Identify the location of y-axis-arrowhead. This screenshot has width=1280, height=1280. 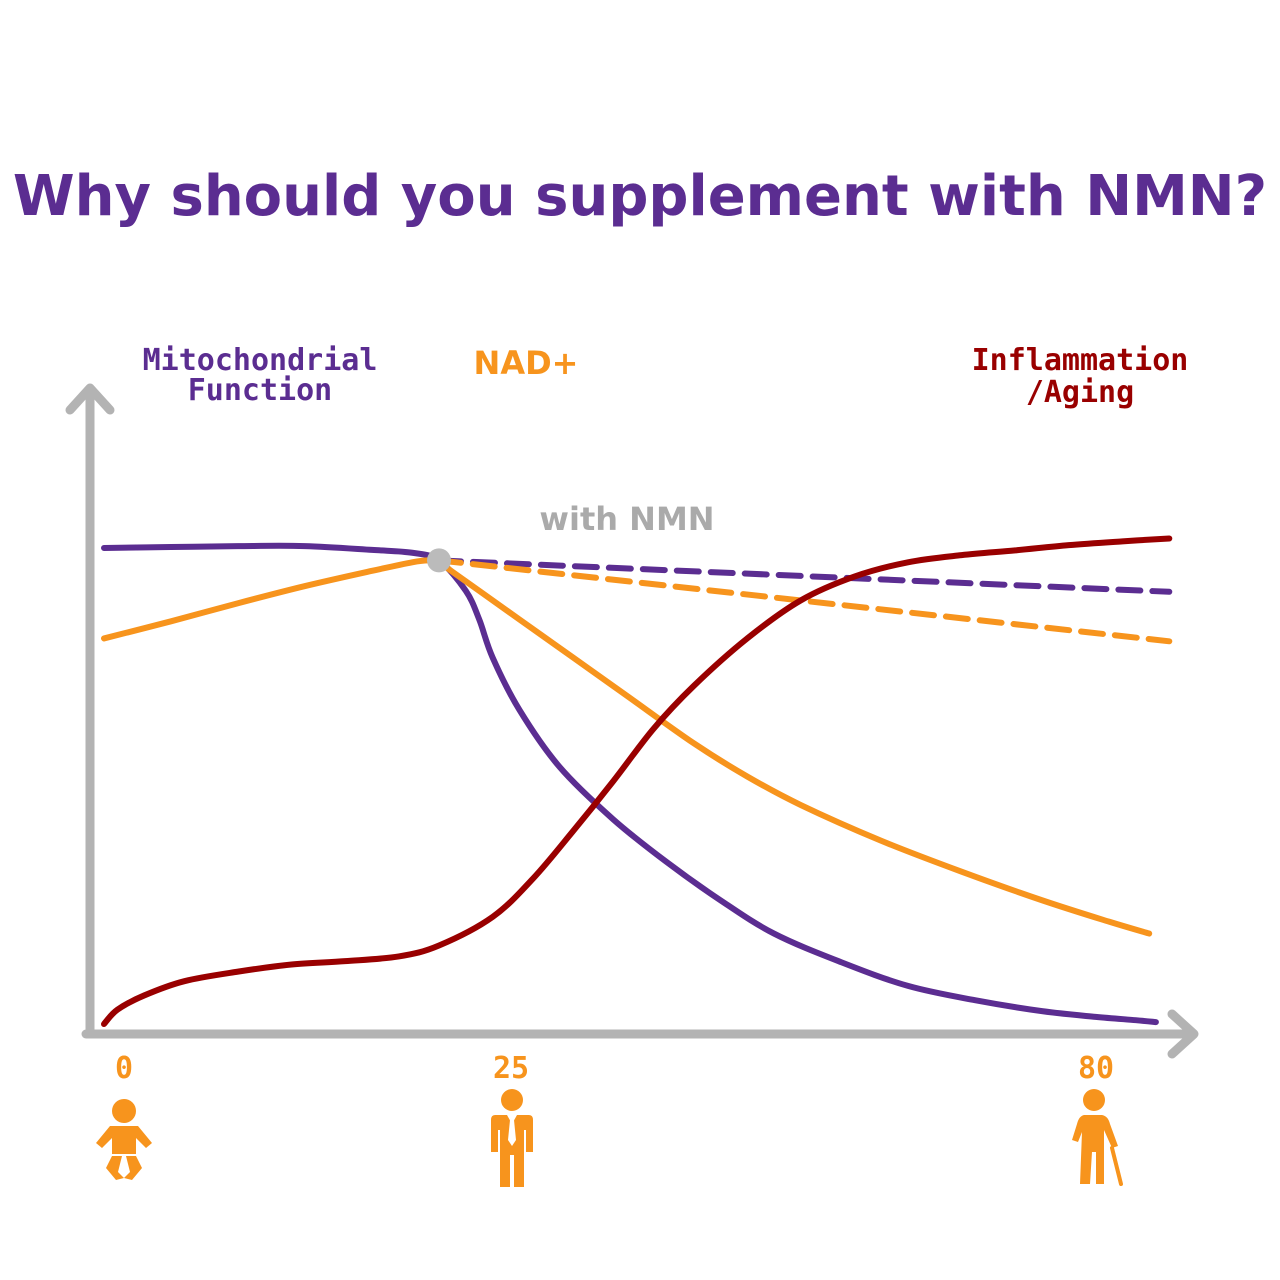
(90, 399).